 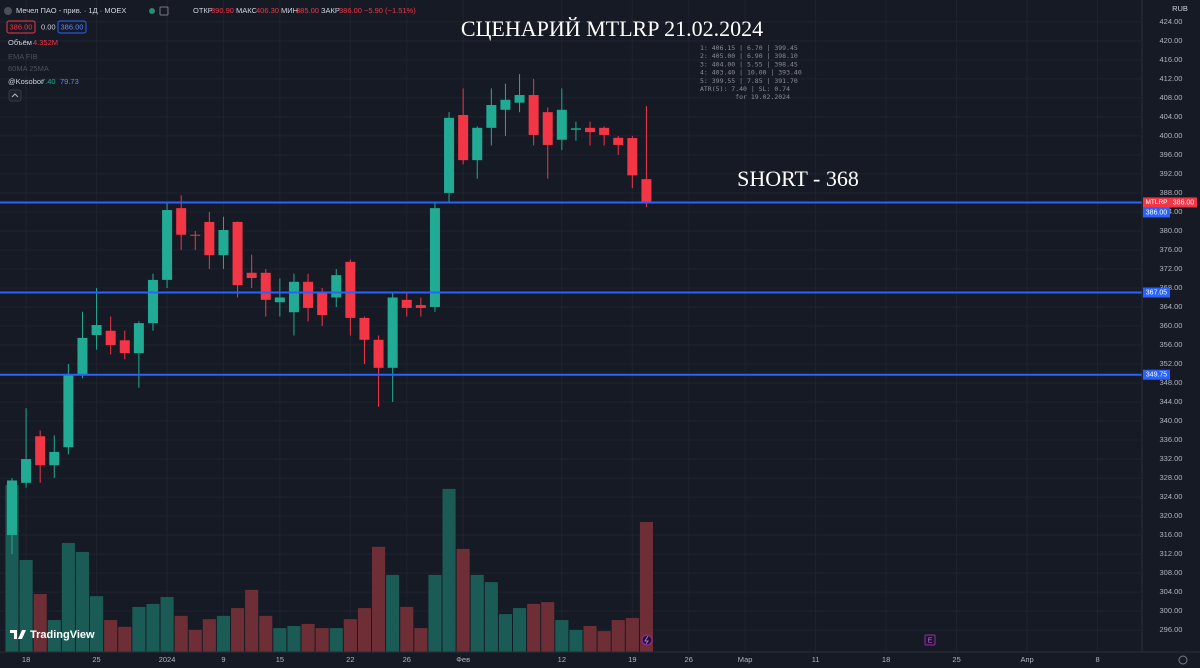 What do you see at coordinates (1180, 8) in the screenshot?
I see `currency: RUB` at bounding box center [1180, 8].